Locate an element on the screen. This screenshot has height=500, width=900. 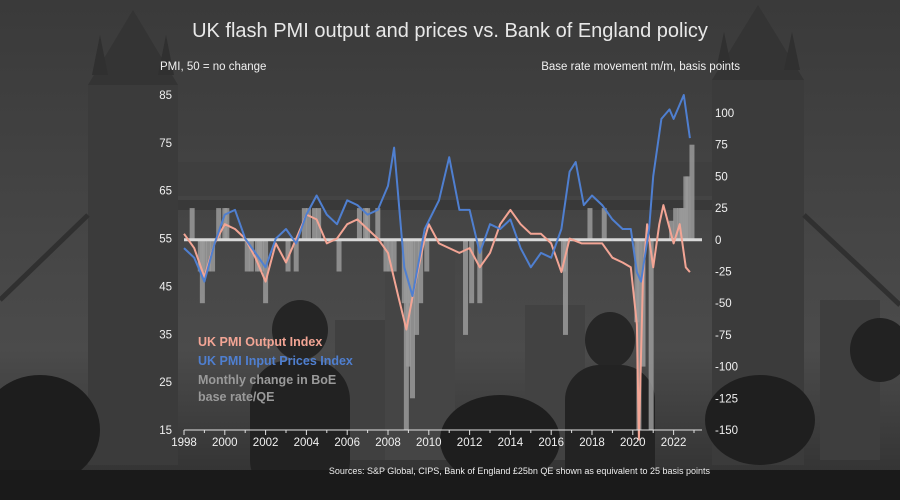
x-tick-2014: 2014 is located at coordinates (511, 443).